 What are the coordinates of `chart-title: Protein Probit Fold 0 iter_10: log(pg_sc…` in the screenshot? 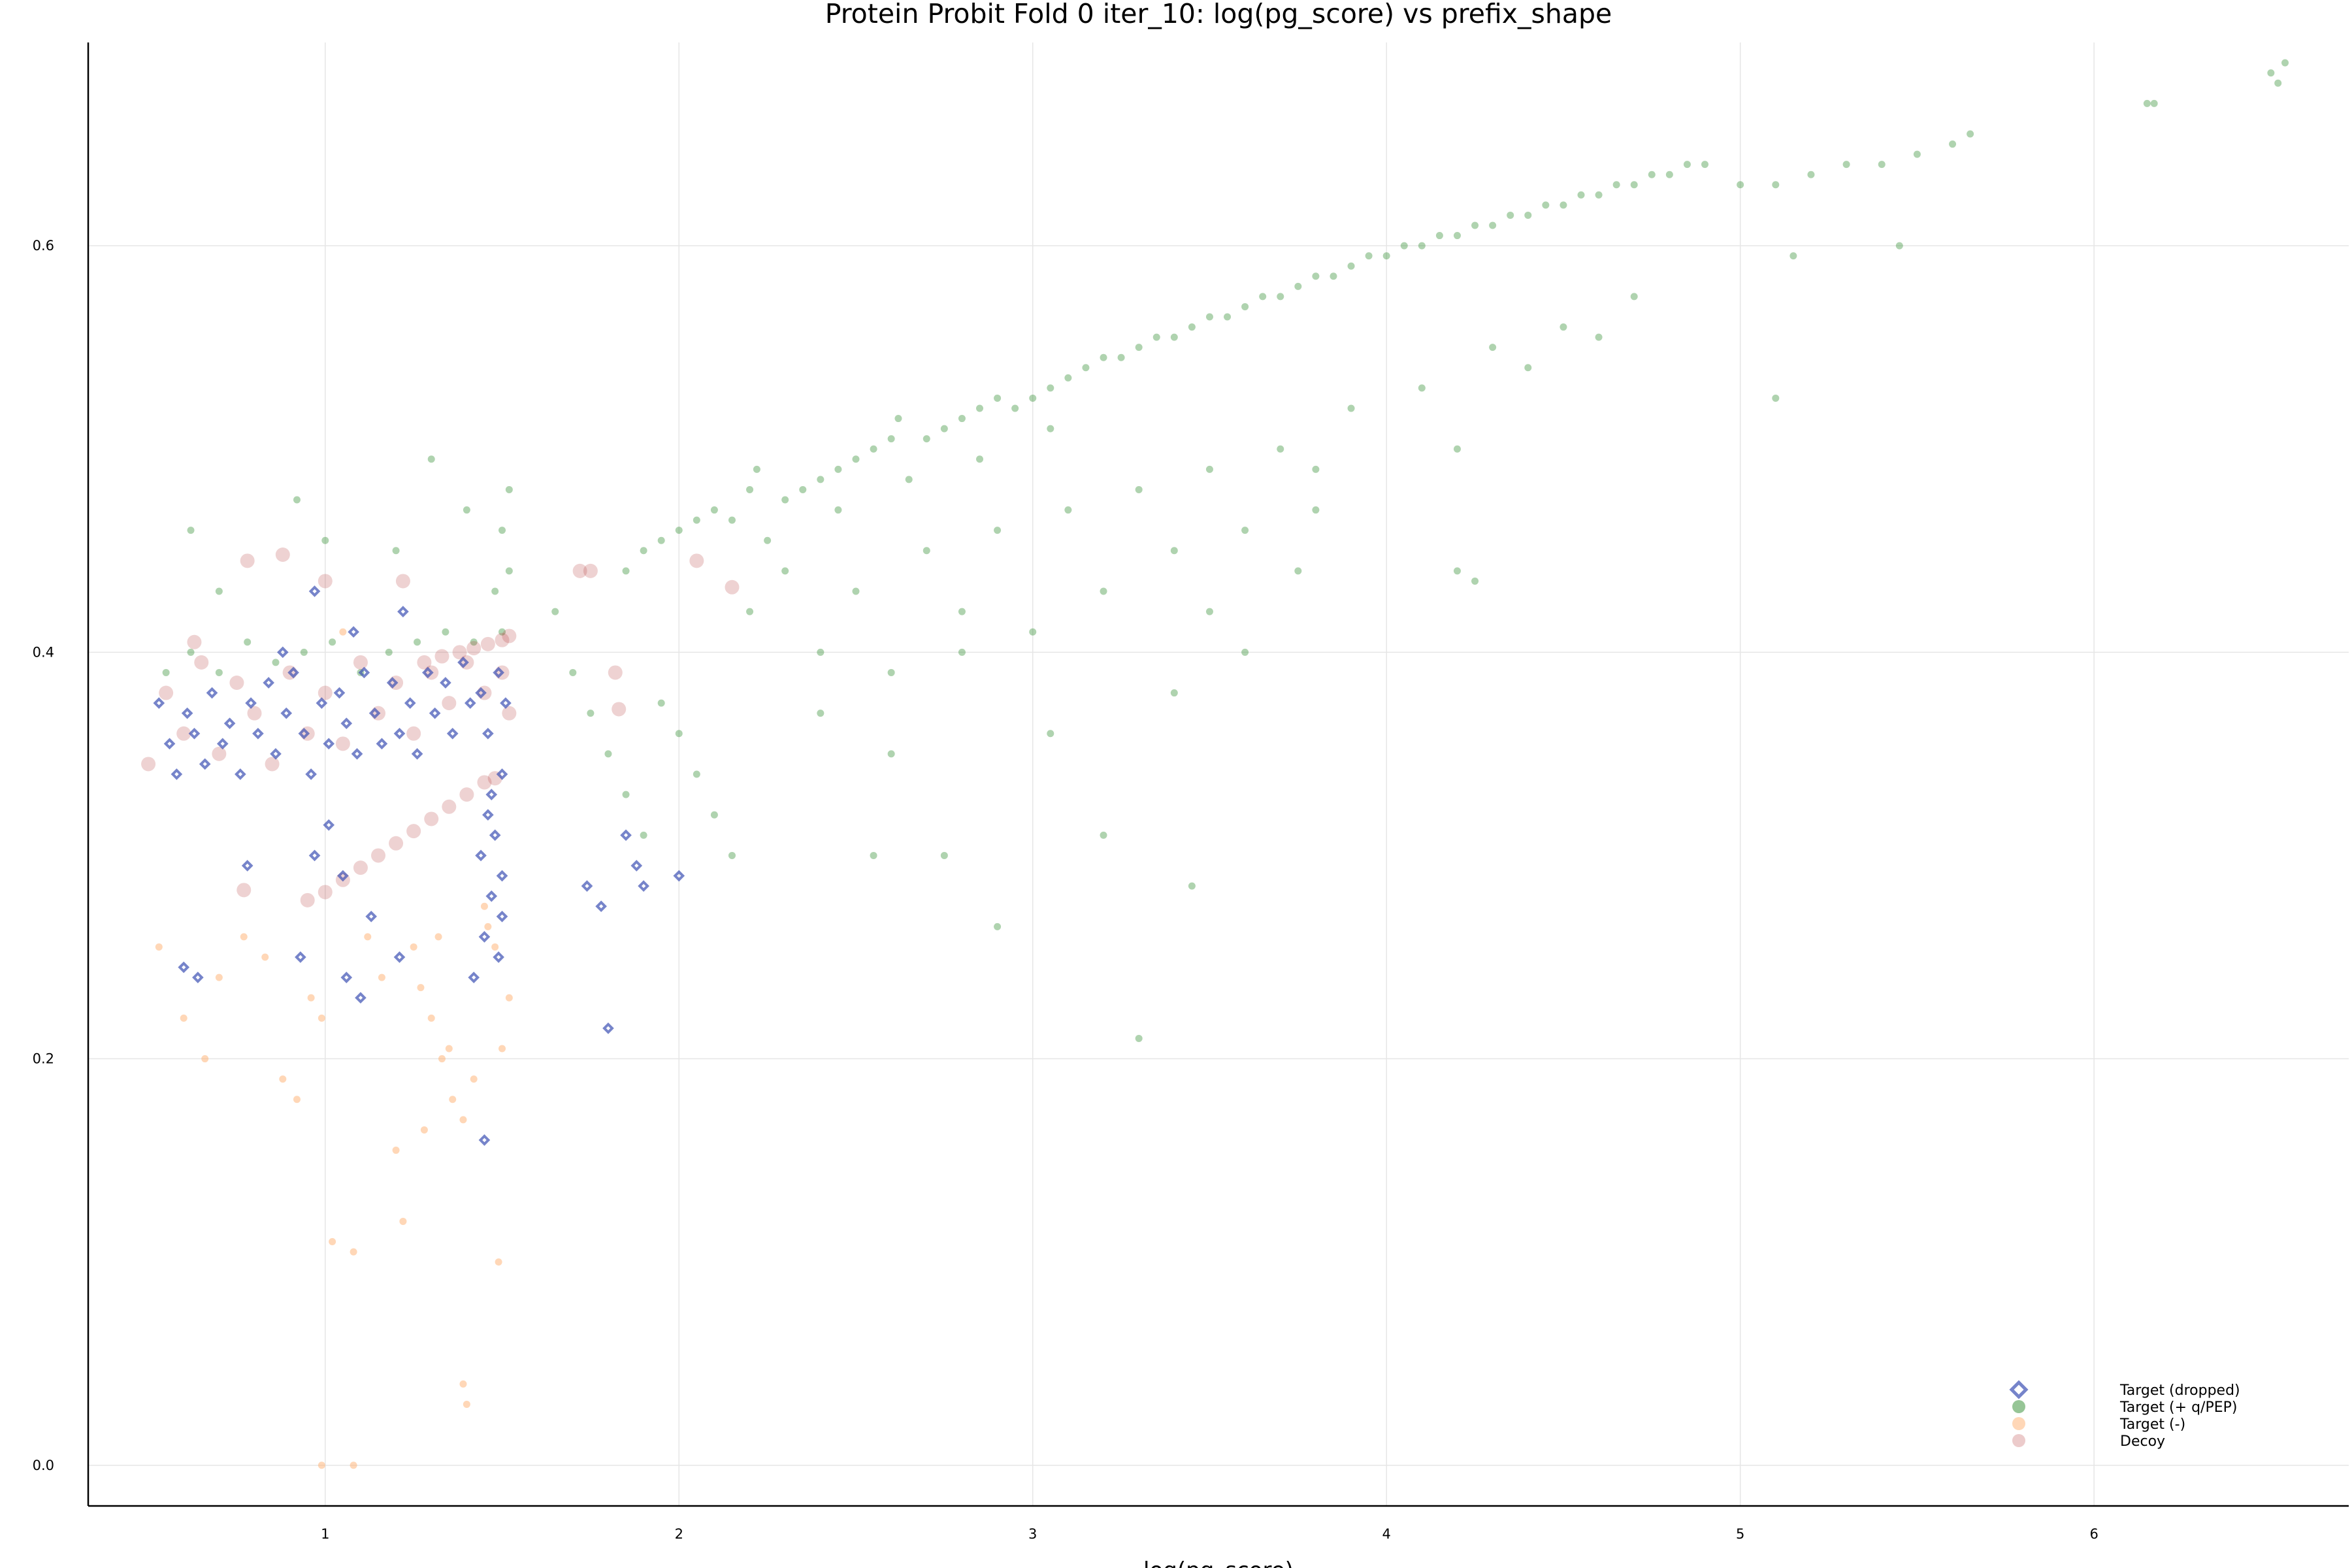 It's located at (1218, 14).